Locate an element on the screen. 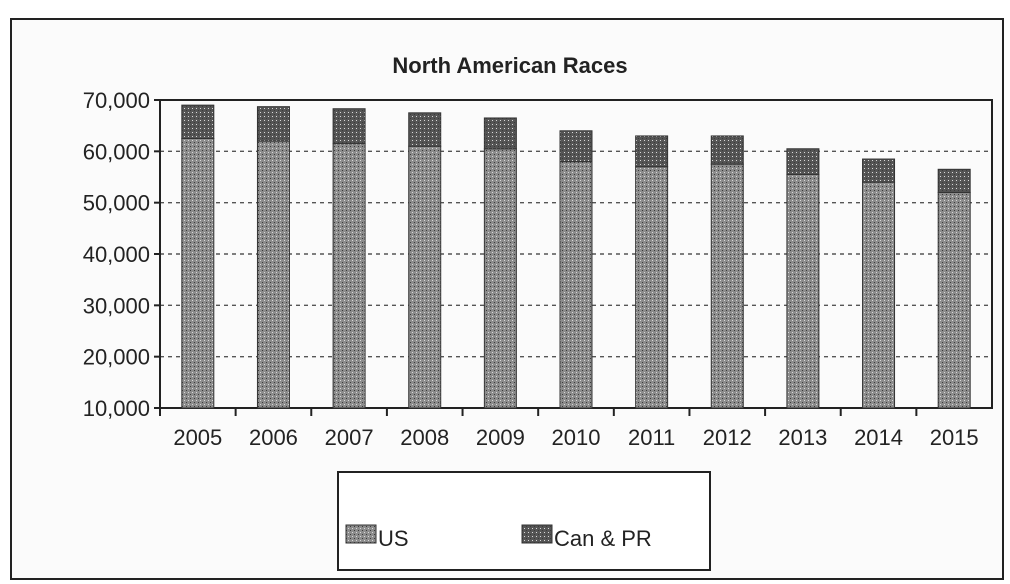  bar-us-2010 is located at coordinates (576, 285).